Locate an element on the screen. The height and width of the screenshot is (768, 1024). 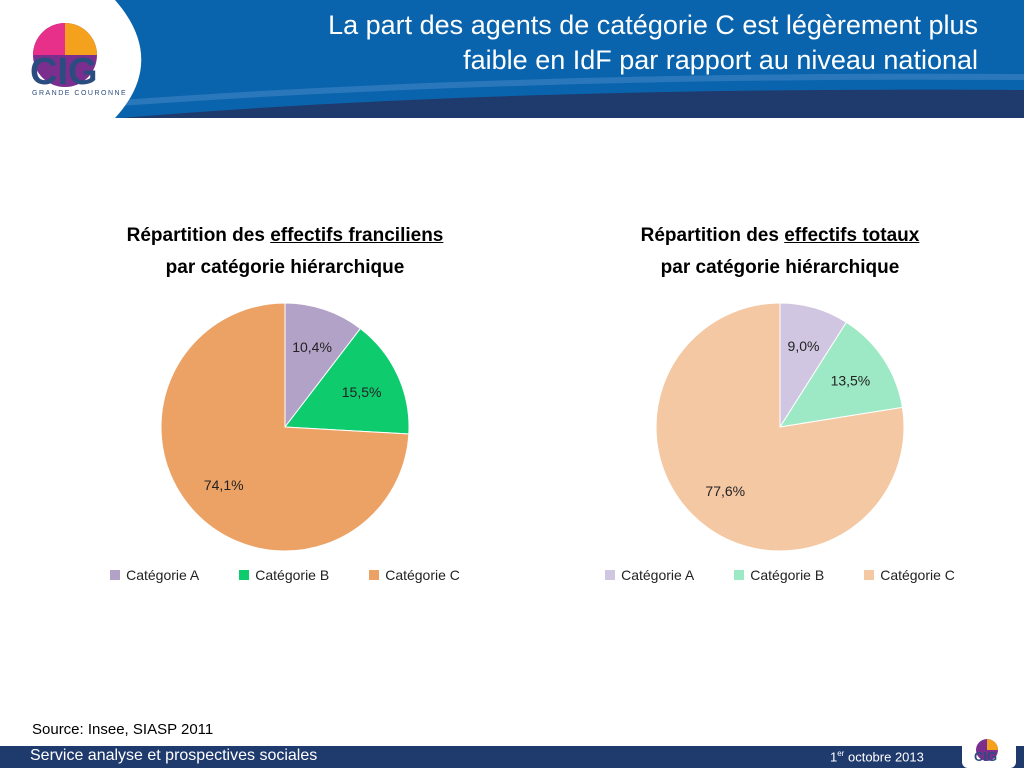
pie-chart-totaux: 9,0% 13,5% 77,6% is located at coordinates (780, 427).